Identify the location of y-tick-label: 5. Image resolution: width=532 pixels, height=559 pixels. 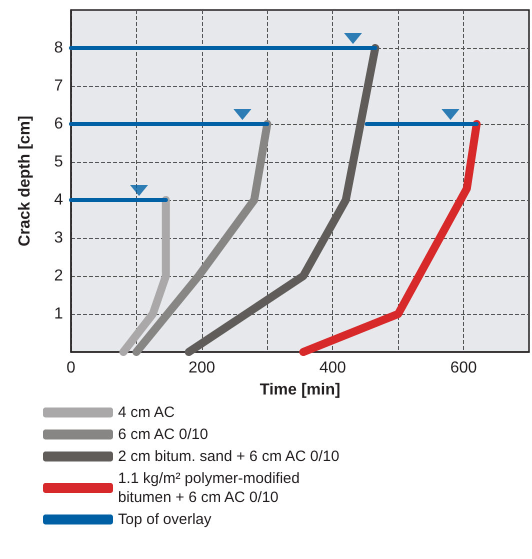
(59, 162).